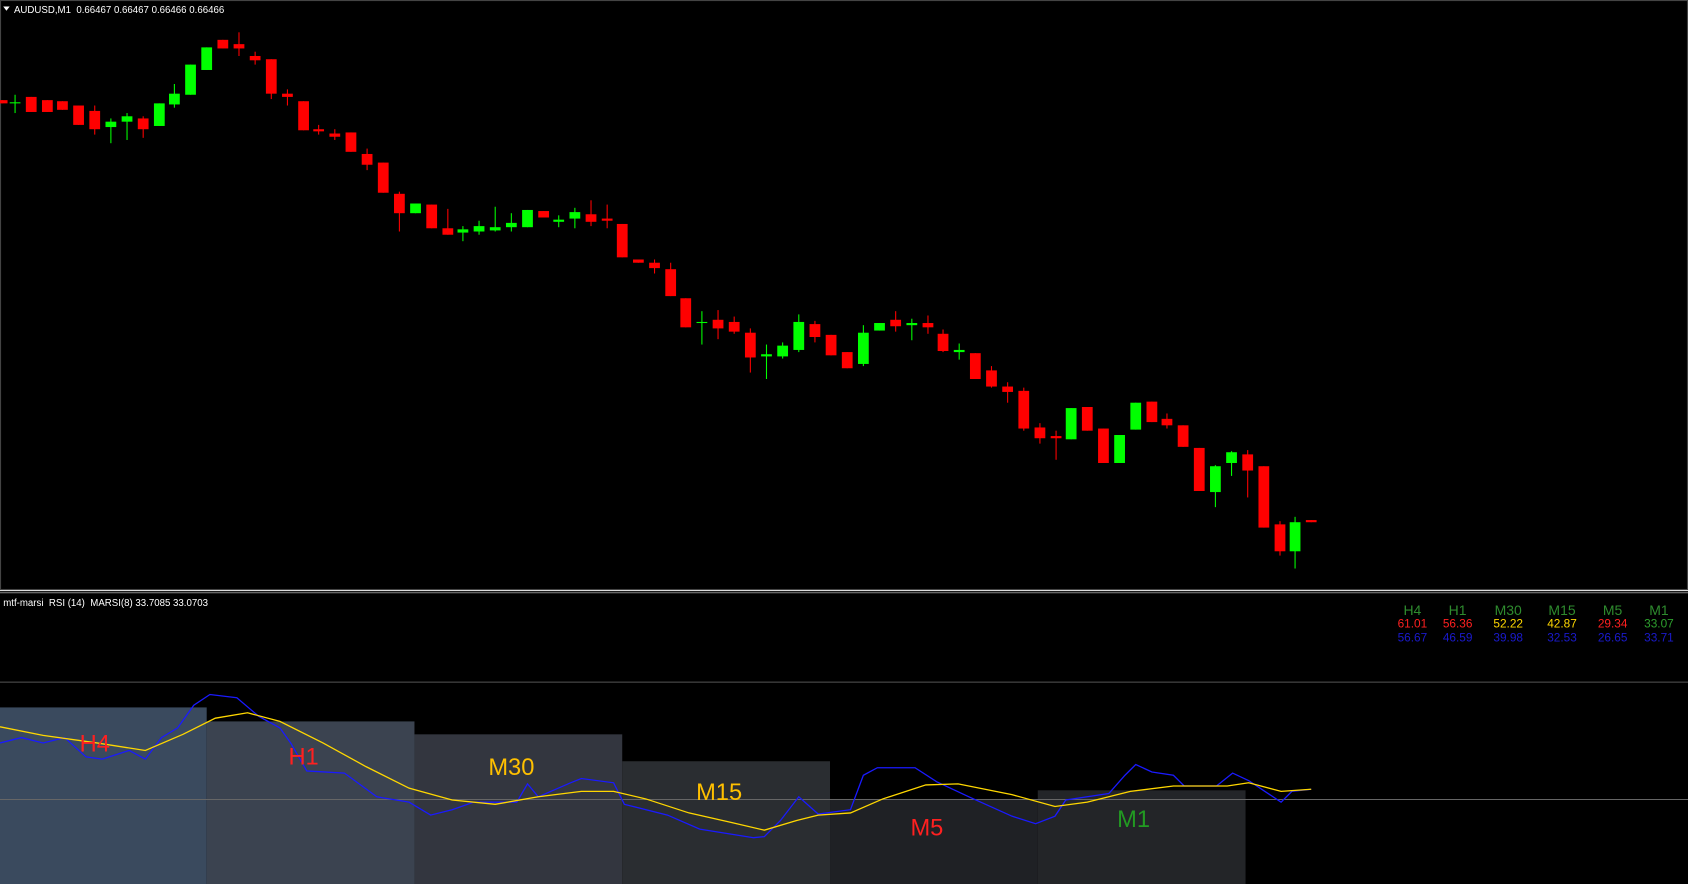 This screenshot has width=1688, height=884. Describe the element at coordinates (1133, 820) in the screenshot. I see `zone-label: M1` at that location.